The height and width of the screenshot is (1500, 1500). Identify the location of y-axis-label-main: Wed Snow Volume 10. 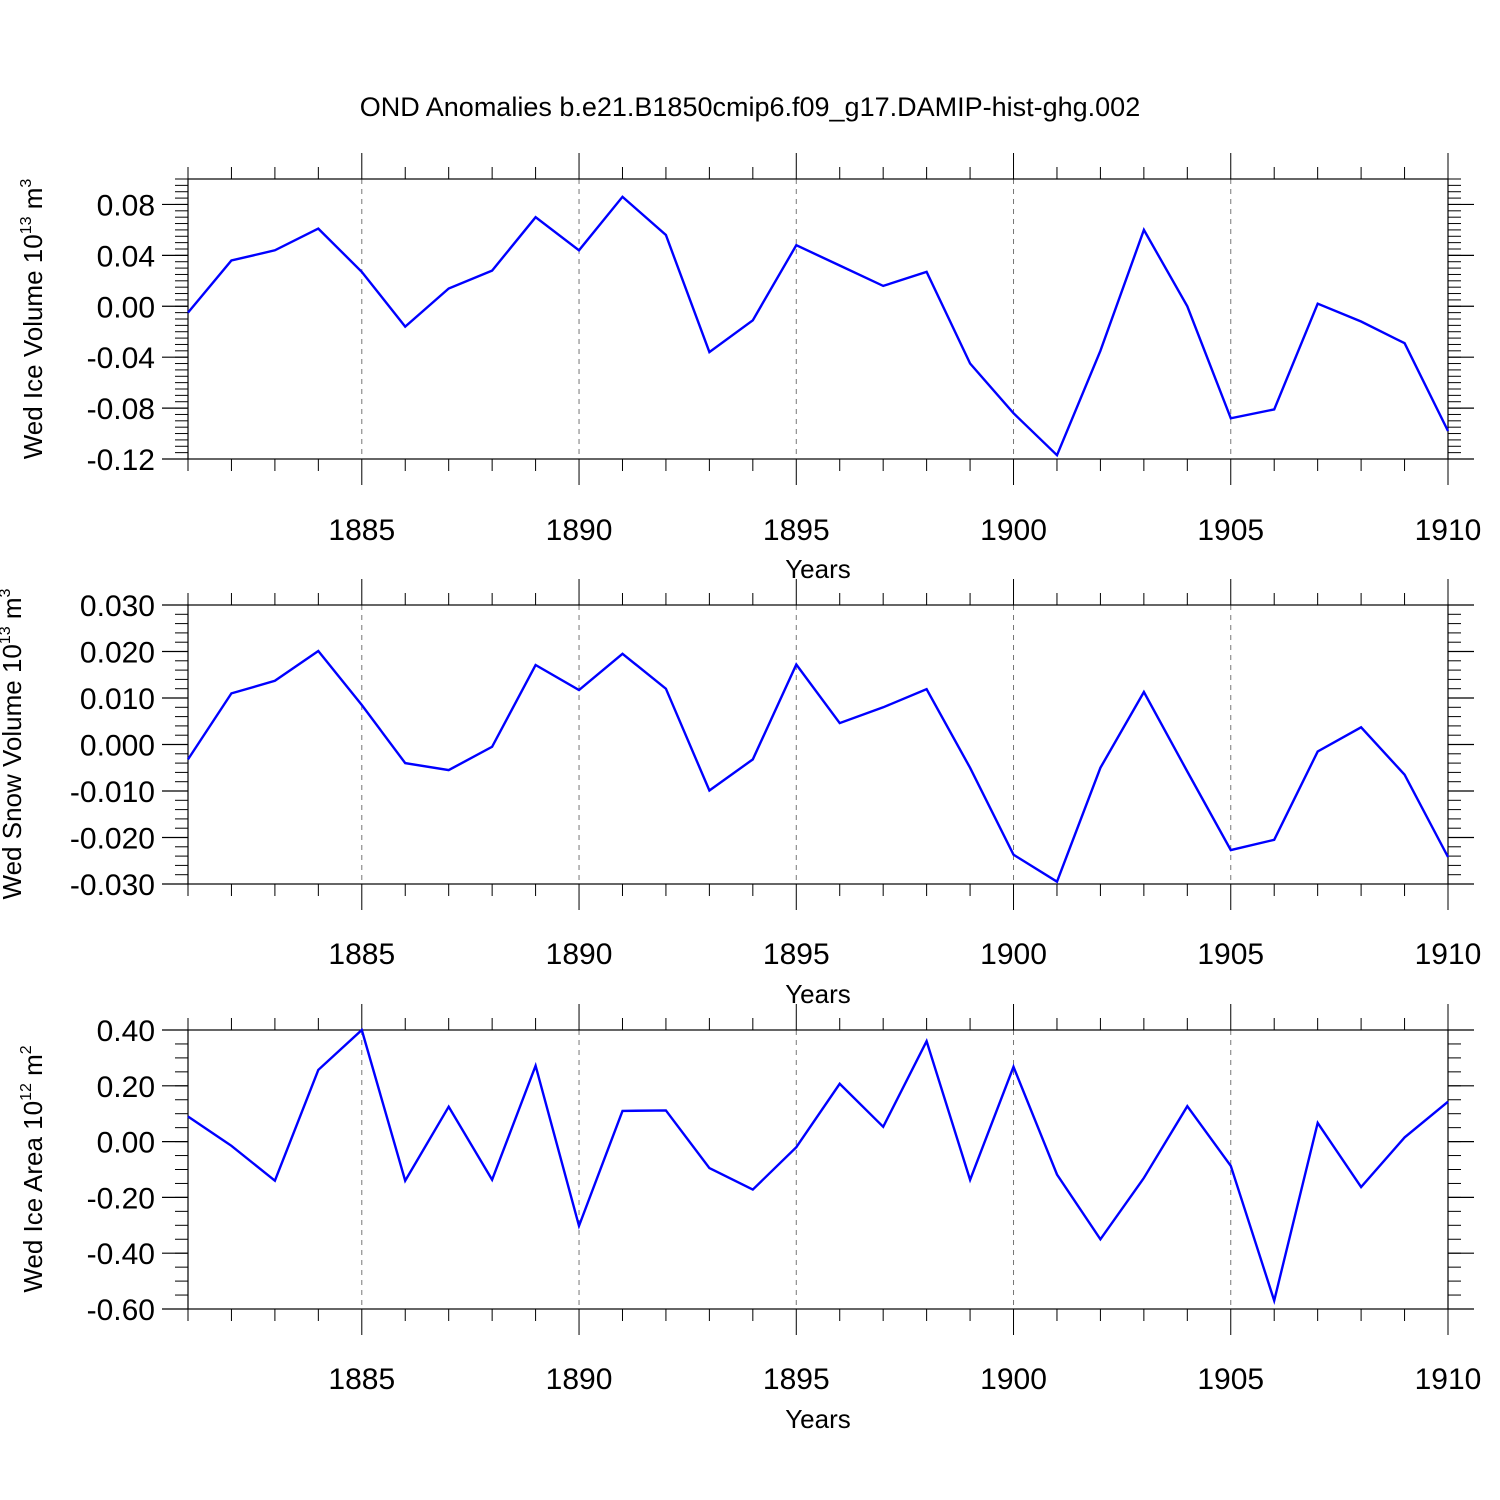
(13, 771).